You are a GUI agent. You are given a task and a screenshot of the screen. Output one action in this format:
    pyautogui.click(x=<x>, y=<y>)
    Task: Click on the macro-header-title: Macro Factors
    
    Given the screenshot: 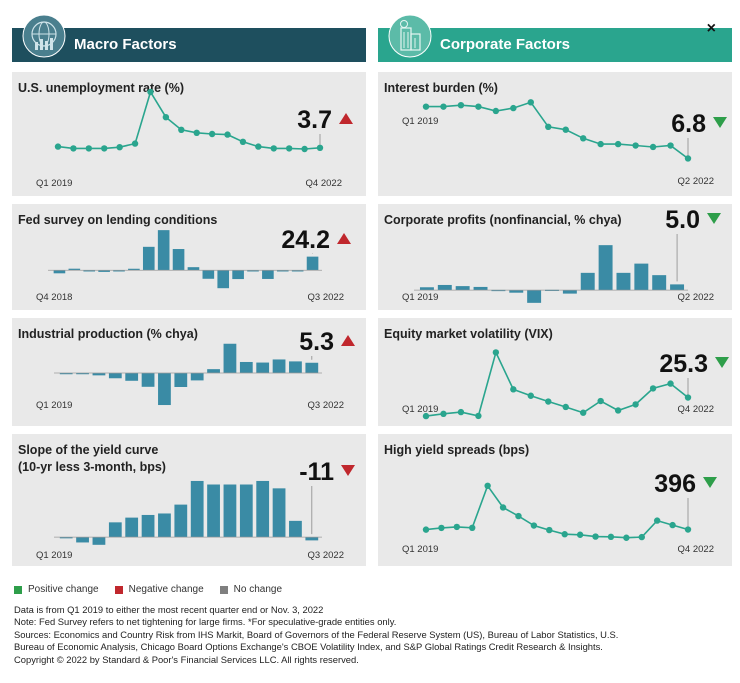 What is the action you would take?
    pyautogui.click(x=125, y=44)
    